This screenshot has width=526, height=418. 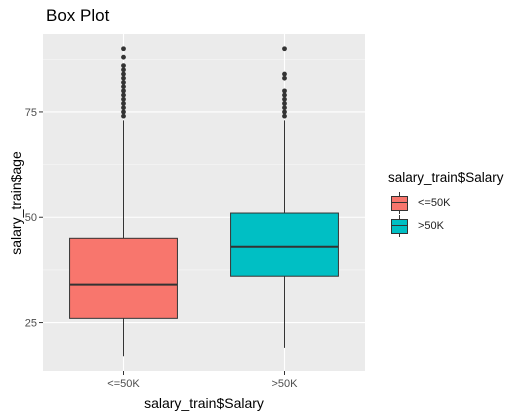 I want to click on legend-label-le50k: <=50K, so click(x=434, y=202).